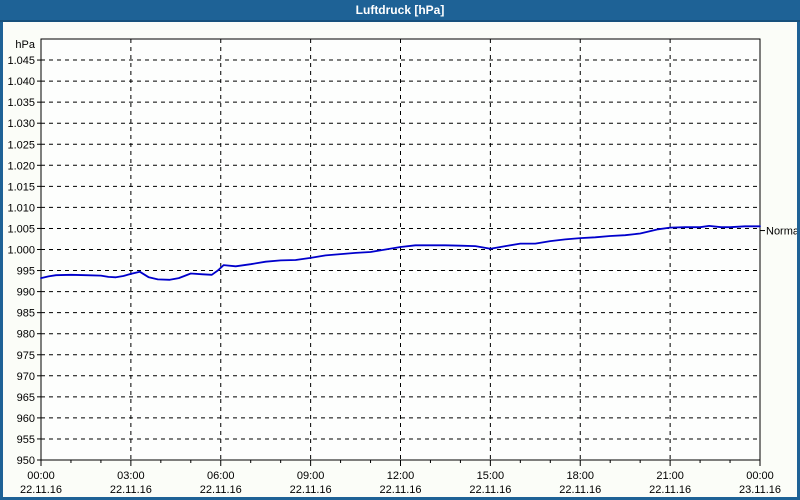 This screenshot has height=500, width=800. What do you see at coordinates (21, 166) in the screenshot?
I see `y-tick-label: 1.020` at bounding box center [21, 166].